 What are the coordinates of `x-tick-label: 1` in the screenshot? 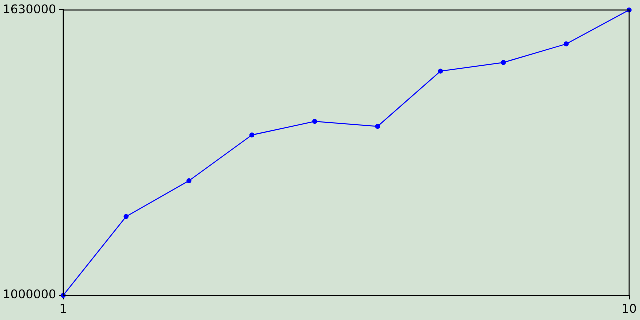 It's located at (64, 309).